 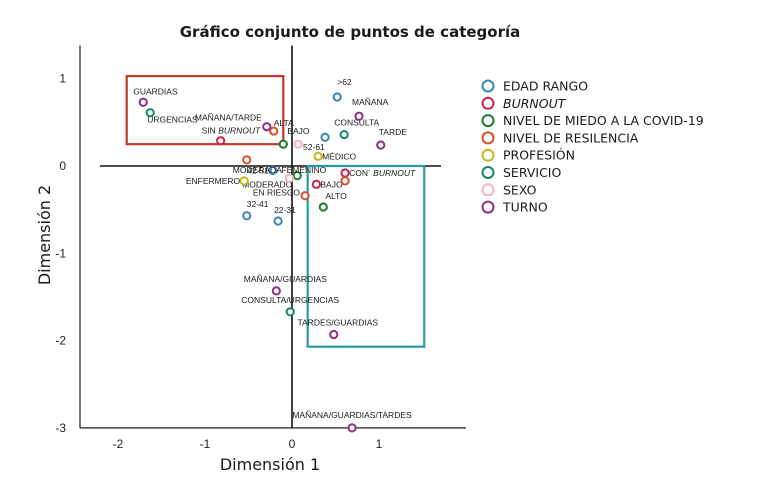 I want to click on legend-label: SERVICIO, so click(x=532, y=172).